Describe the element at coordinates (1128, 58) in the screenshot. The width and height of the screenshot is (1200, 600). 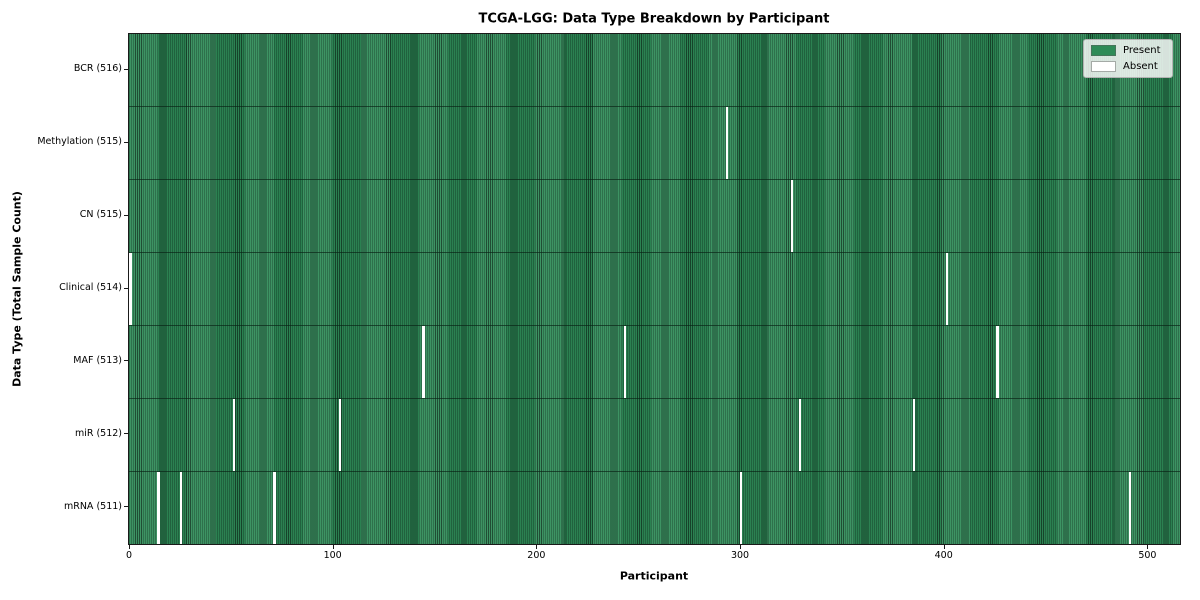
I see `legend: Present Absent` at that location.